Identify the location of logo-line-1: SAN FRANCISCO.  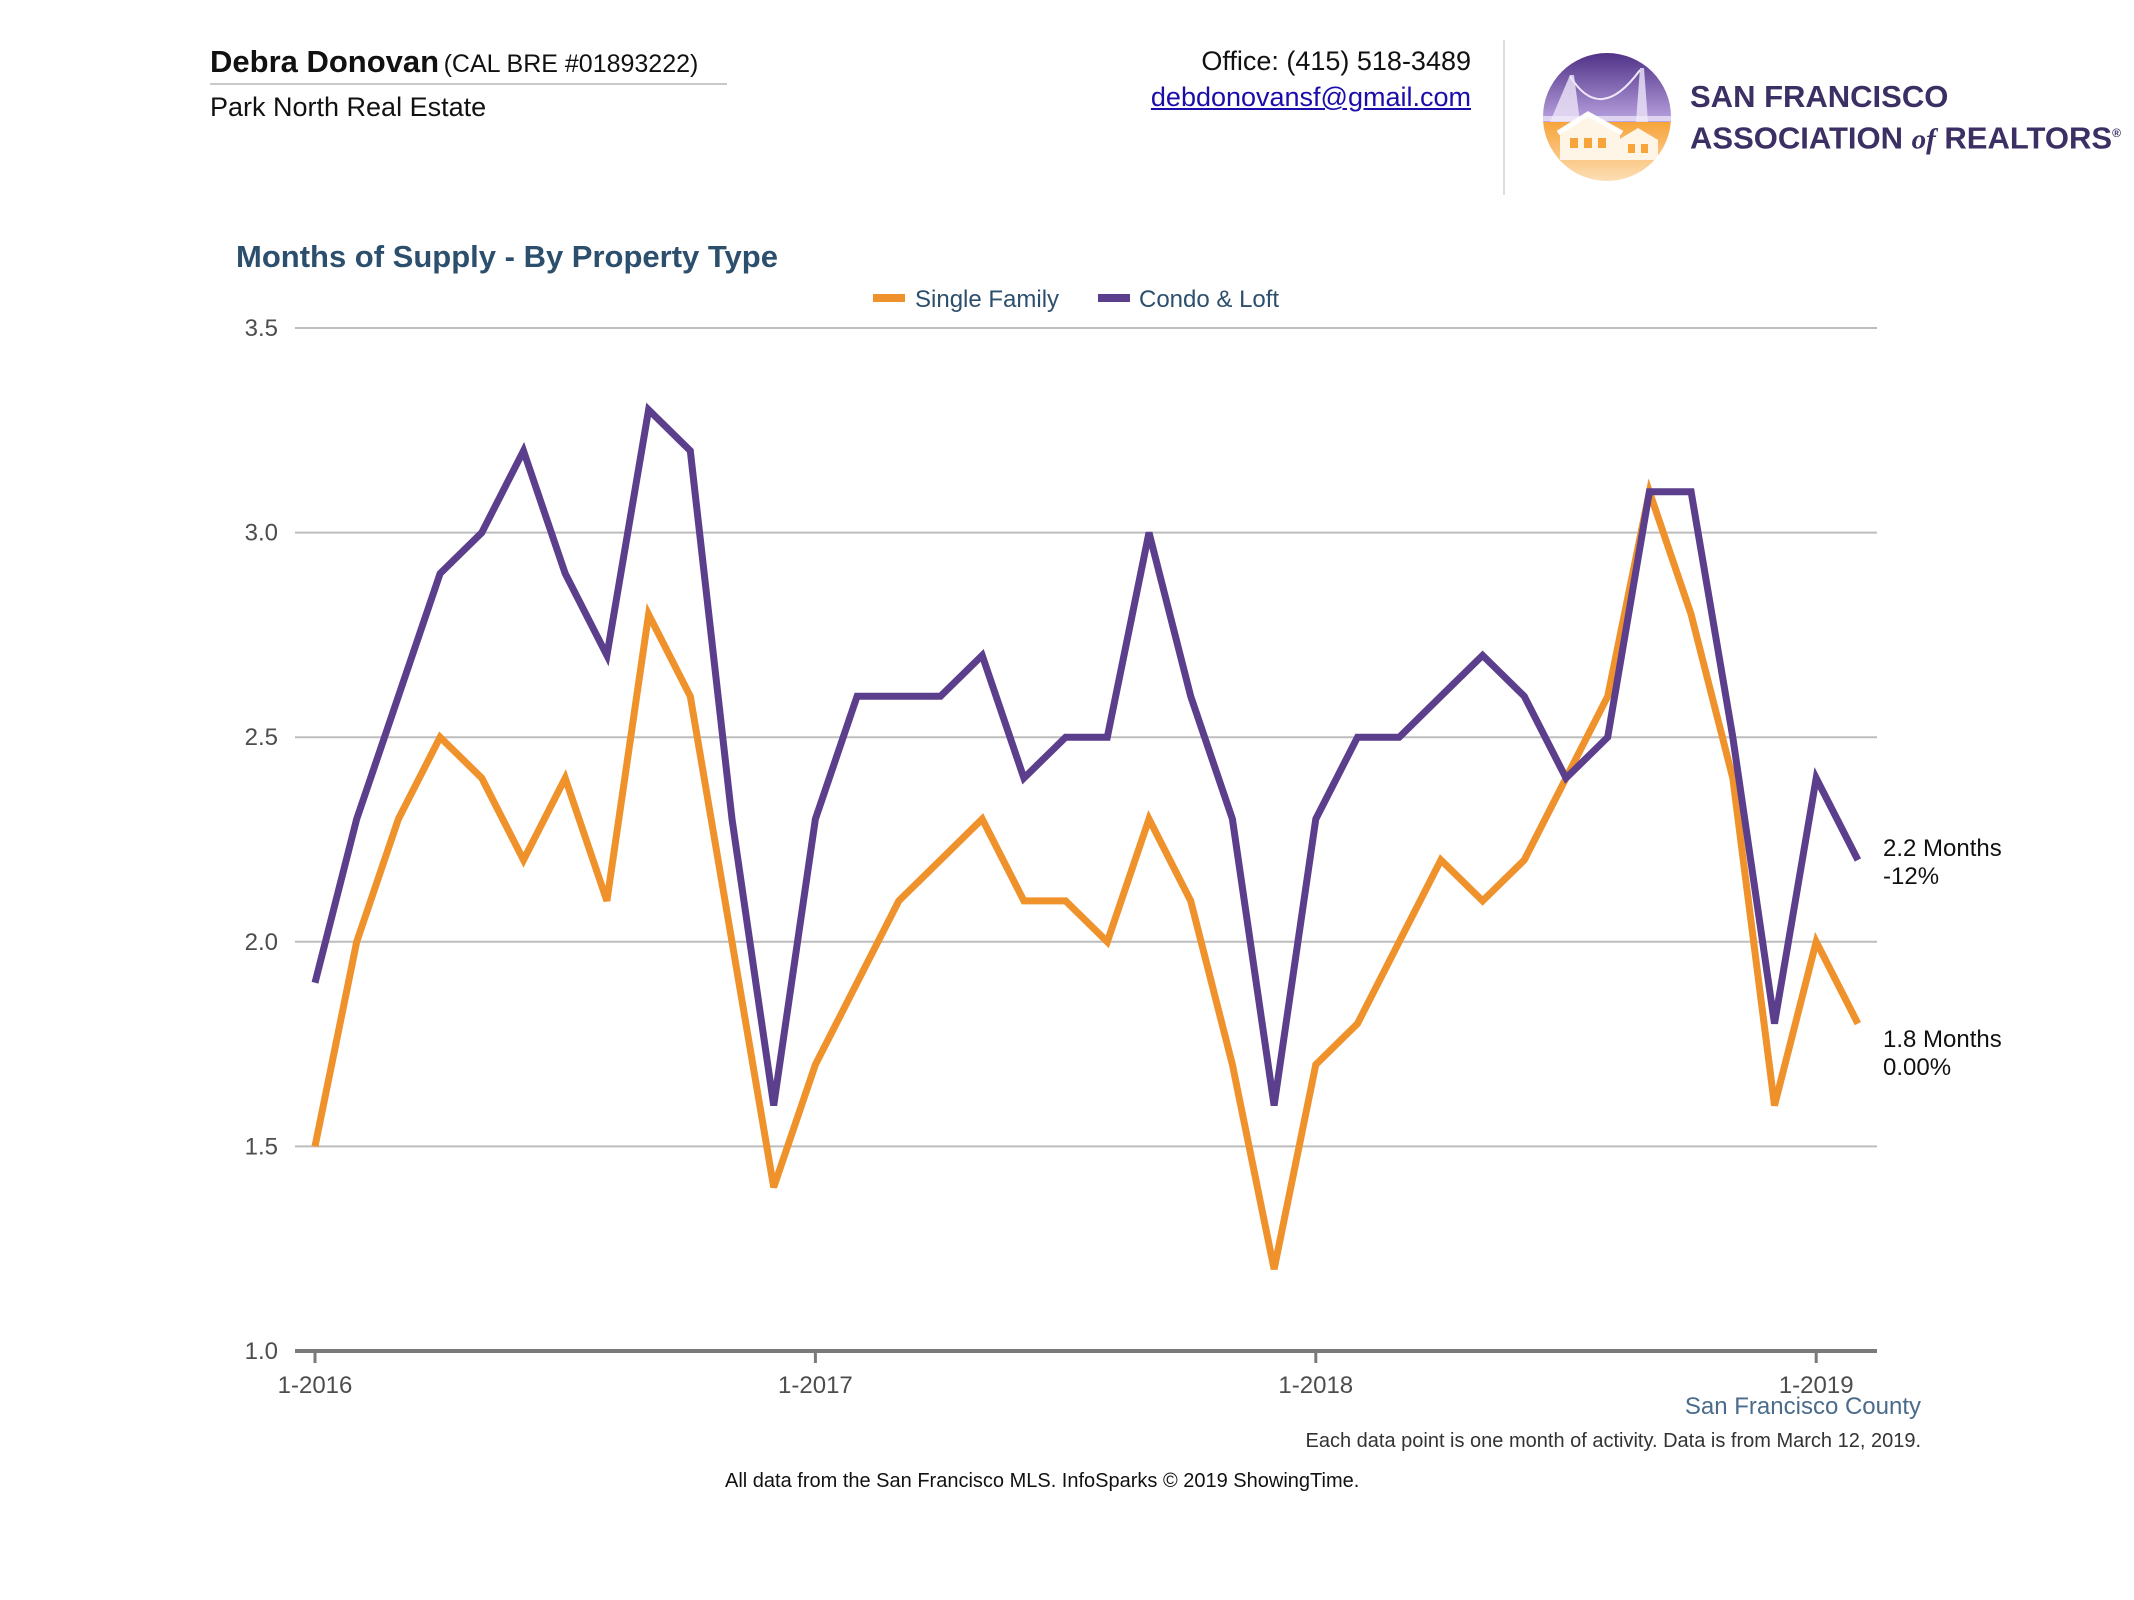
(1819, 96).